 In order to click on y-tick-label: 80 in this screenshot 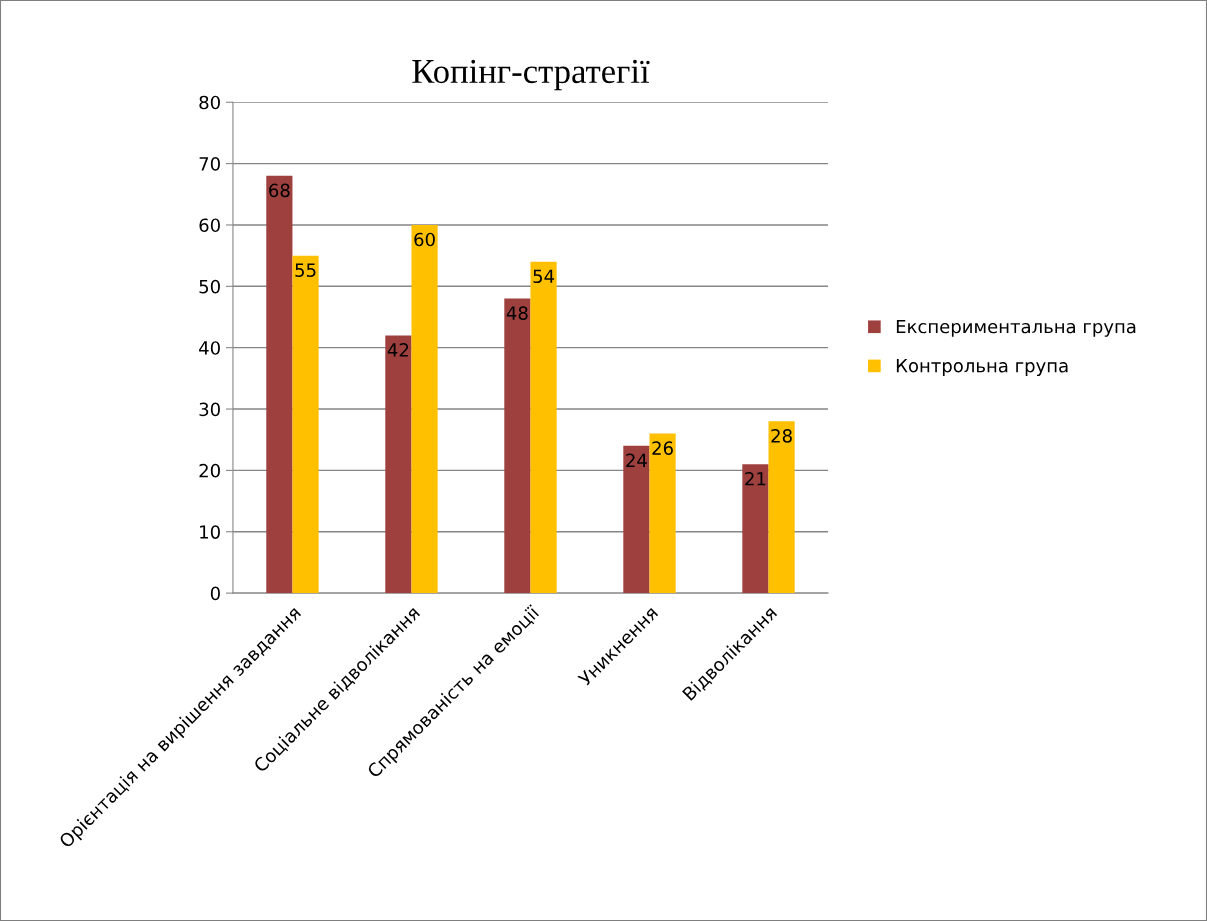, I will do `click(209, 102)`.